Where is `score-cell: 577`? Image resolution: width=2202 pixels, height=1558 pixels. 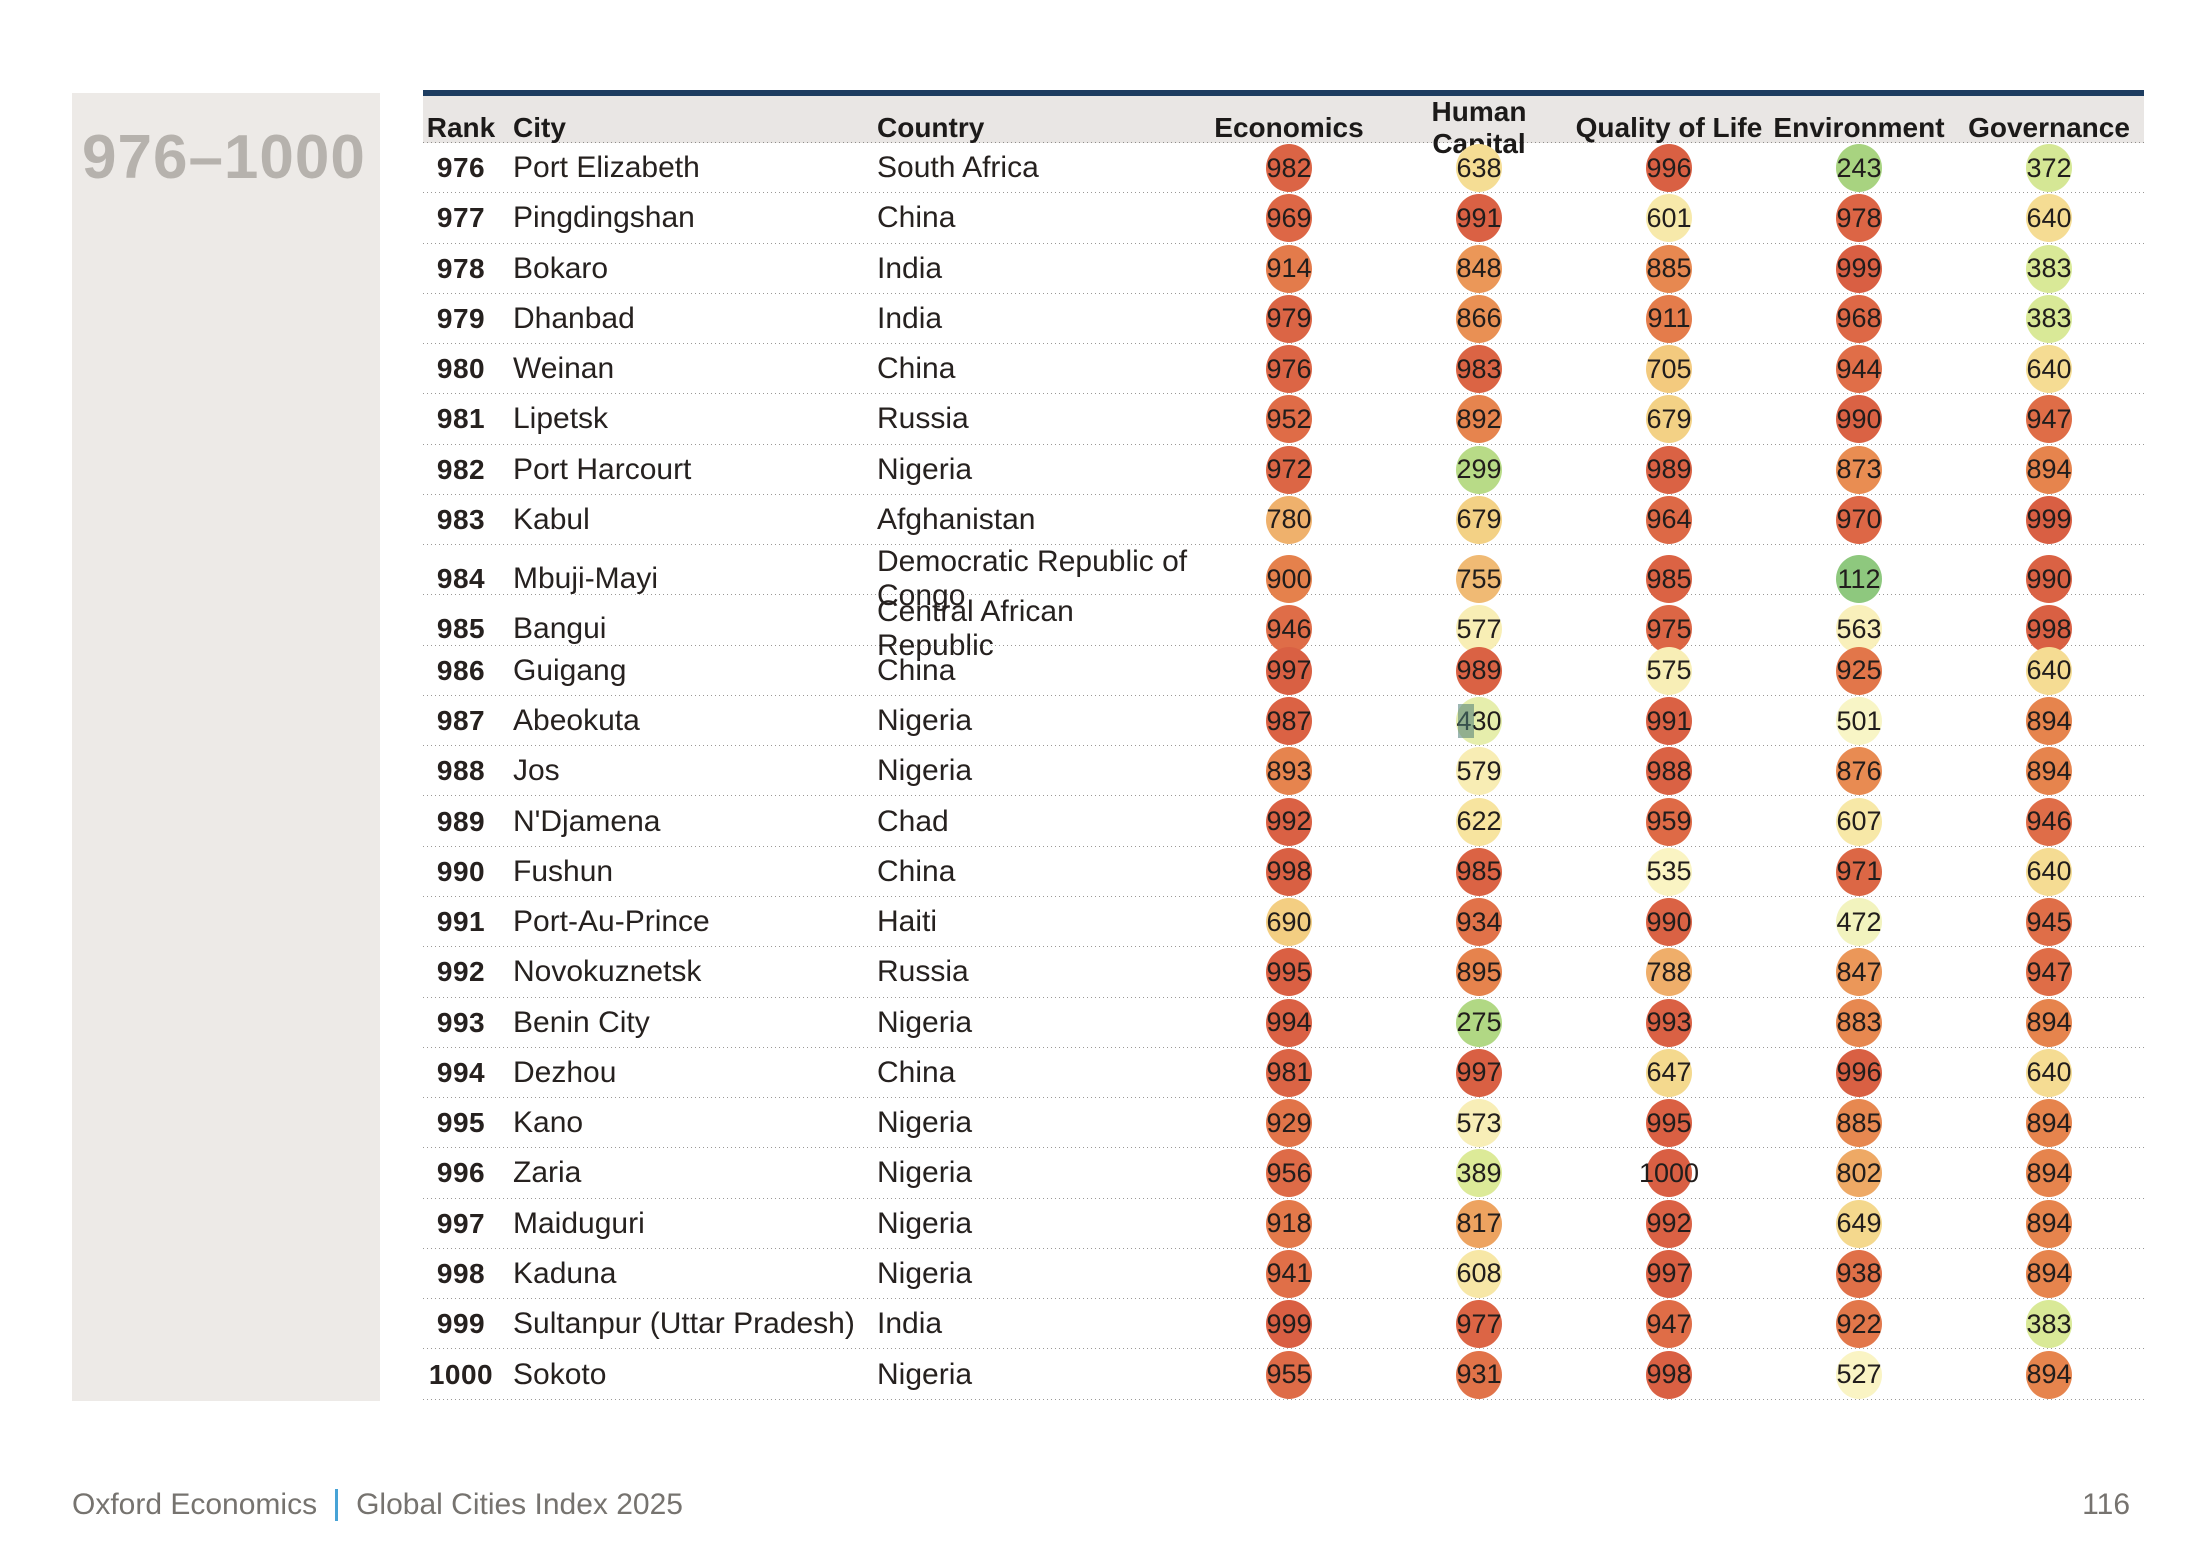 score-cell: 577 is located at coordinates (1479, 629).